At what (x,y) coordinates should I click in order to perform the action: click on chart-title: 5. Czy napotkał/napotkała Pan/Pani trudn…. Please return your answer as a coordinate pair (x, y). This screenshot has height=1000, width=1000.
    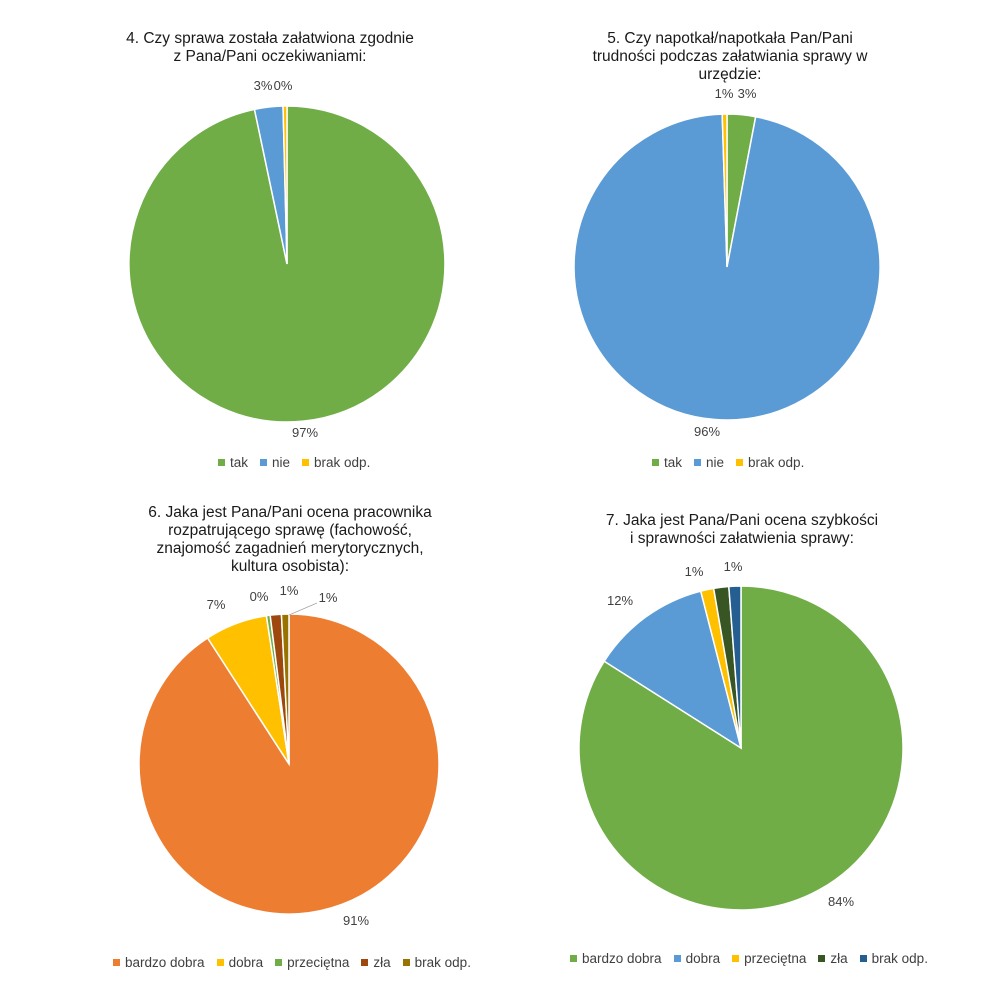
    Looking at the image, I should click on (730, 57).